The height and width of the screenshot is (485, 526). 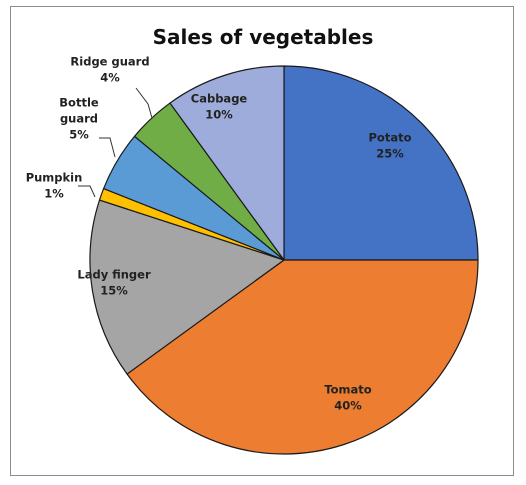 What do you see at coordinates (87, 191) in the screenshot?
I see `leader-line-pumpkin` at bounding box center [87, 191].